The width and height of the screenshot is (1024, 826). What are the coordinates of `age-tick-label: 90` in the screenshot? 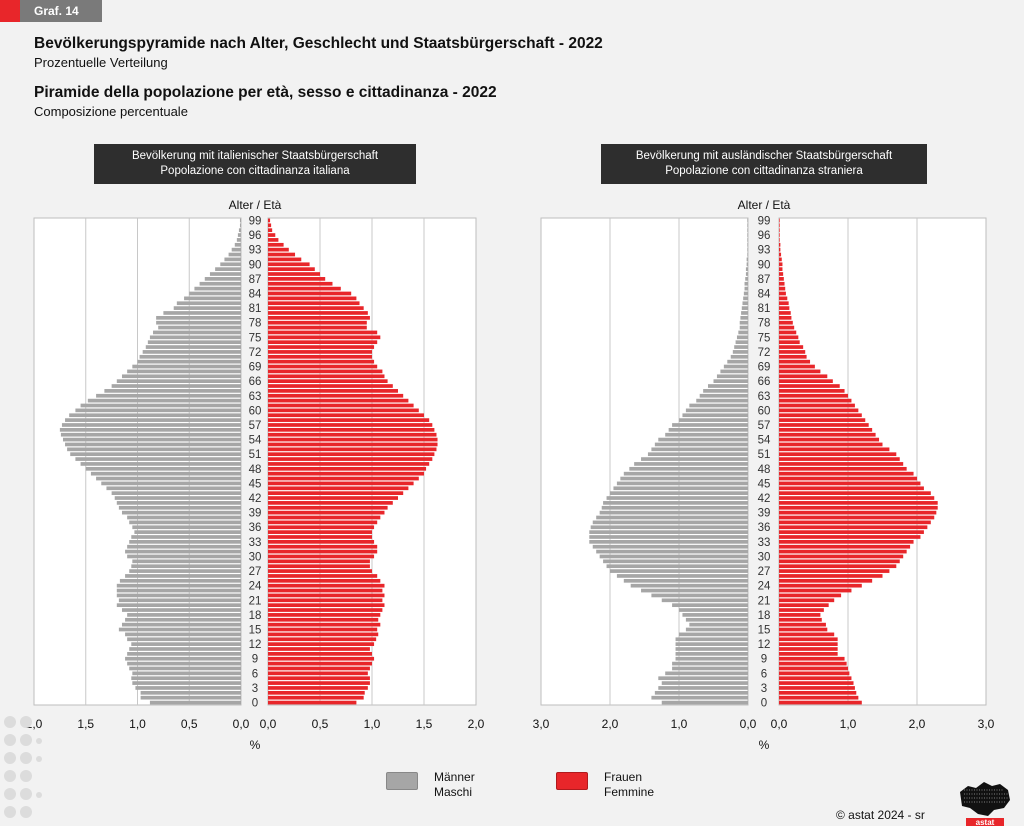 It's located at (764, 265).